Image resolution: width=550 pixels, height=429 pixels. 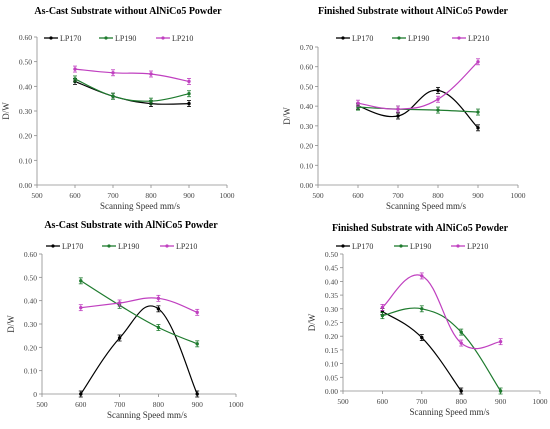 What do you see at coordinates (331, 323) in the screenshot?
I see `y-tick-label: 0.25` at bounding box center [331, 323].